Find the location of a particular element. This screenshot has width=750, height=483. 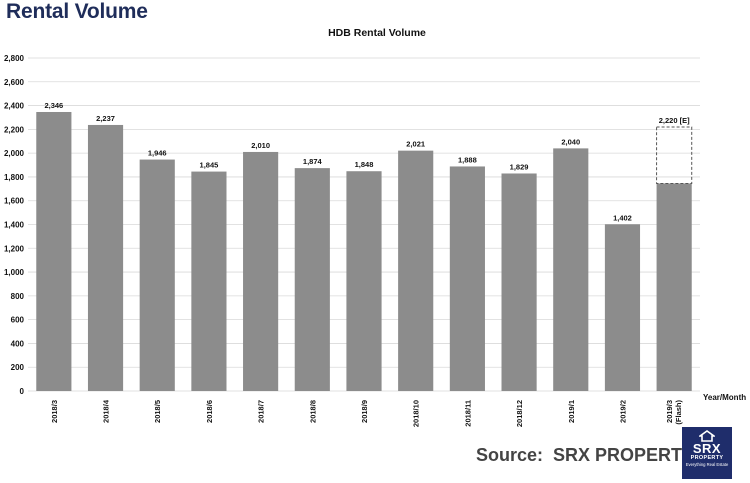

srx-logo: SRX PROPERTY Everything Real Estate is located at coordinates (707, 453).